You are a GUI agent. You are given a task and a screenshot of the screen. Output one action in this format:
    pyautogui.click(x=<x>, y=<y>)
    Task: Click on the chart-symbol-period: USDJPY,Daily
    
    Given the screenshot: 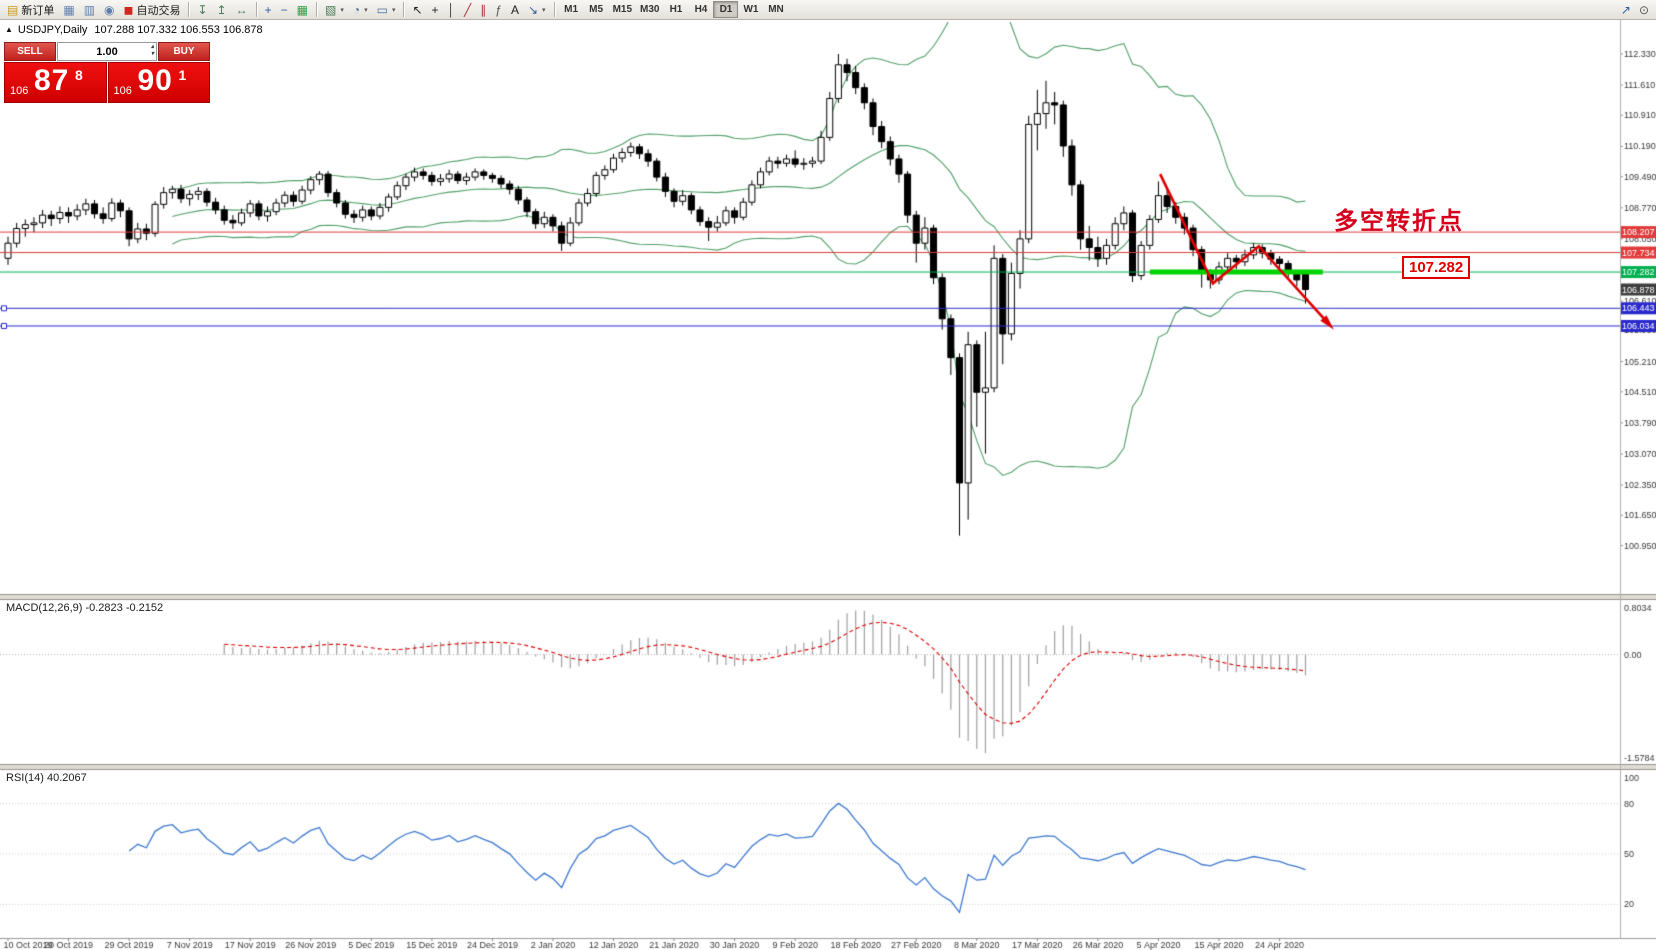 What is the action you would take?
    pyautogui.click(x=52, y=30)
    